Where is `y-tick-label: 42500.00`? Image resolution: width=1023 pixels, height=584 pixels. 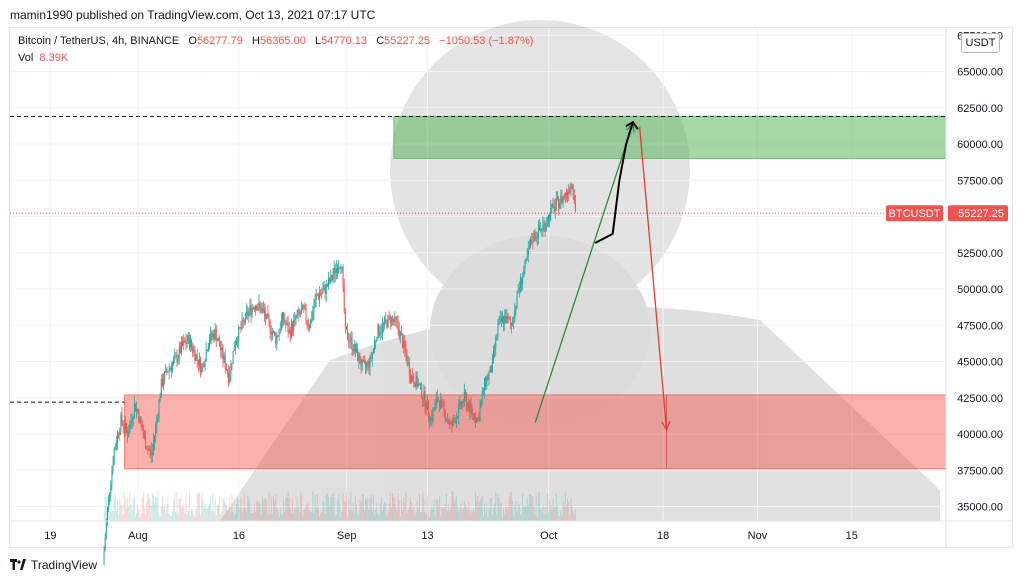
y-tick-label: 42500.00 is located at coordinates (980, 399).